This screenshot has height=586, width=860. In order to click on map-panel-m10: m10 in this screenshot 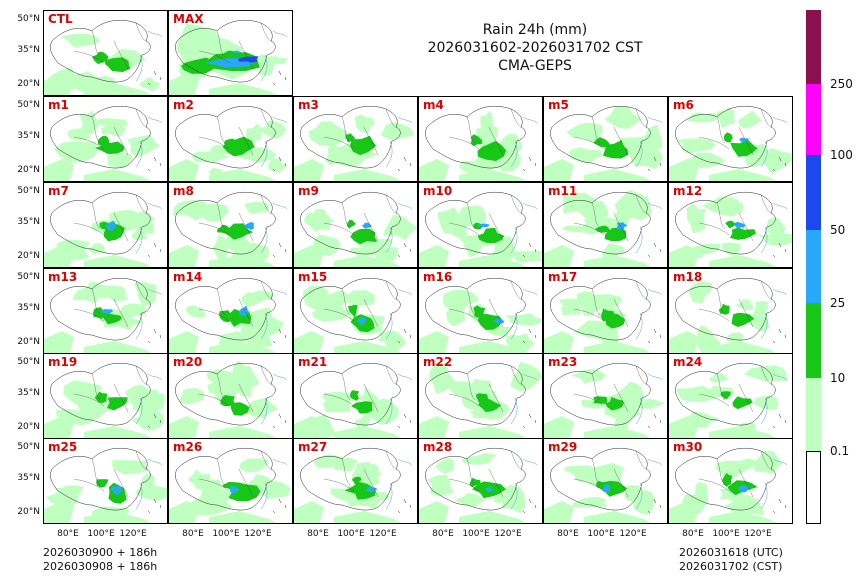, I will do `click(480, 225)`.